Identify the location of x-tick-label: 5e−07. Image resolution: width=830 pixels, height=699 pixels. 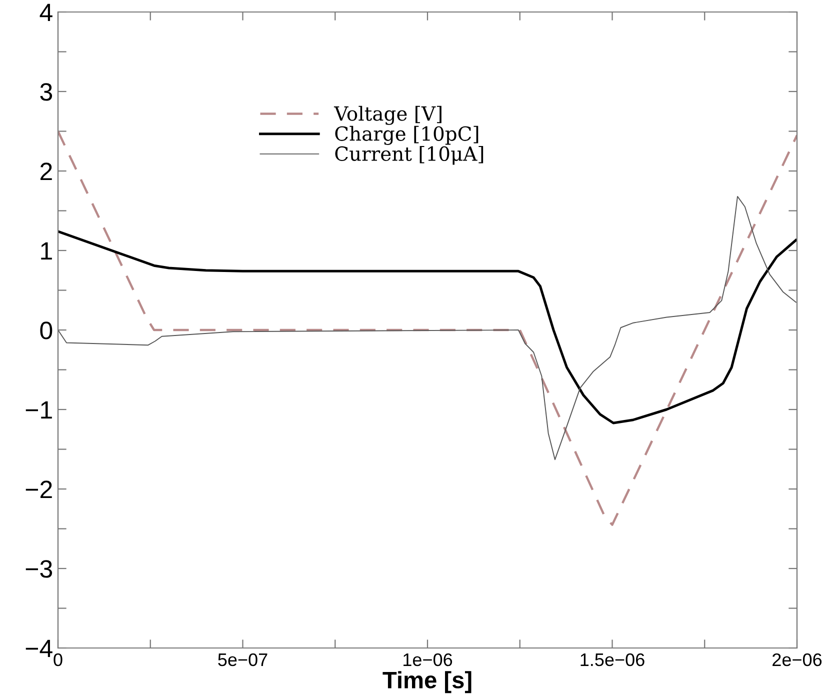
(243, 659).